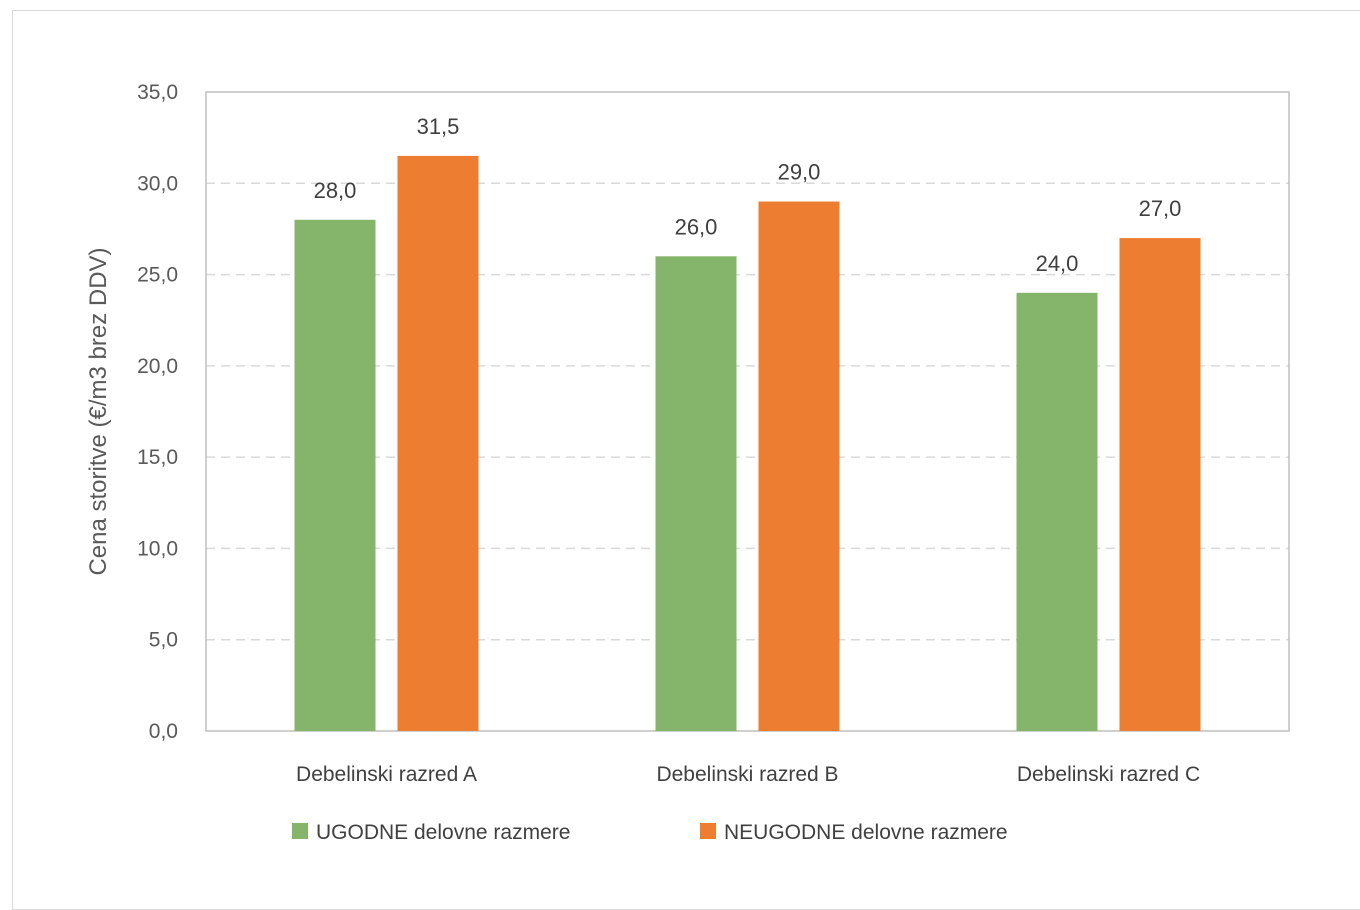 The image size is (1360, 910). I want to click on data-label: 29,0, so click(799, 172).